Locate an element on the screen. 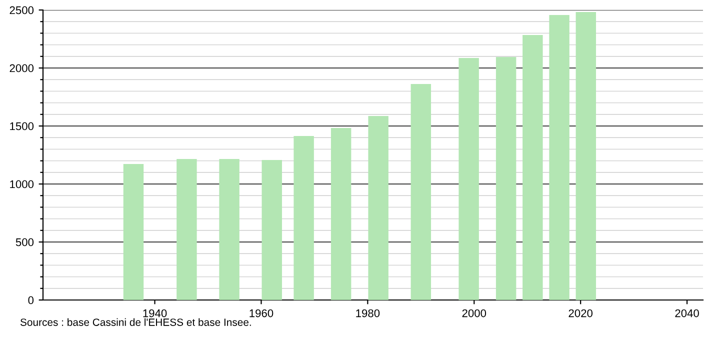 The image size is (710, 340). x-tick-label: 2040 is located at coordinates (687, 313).